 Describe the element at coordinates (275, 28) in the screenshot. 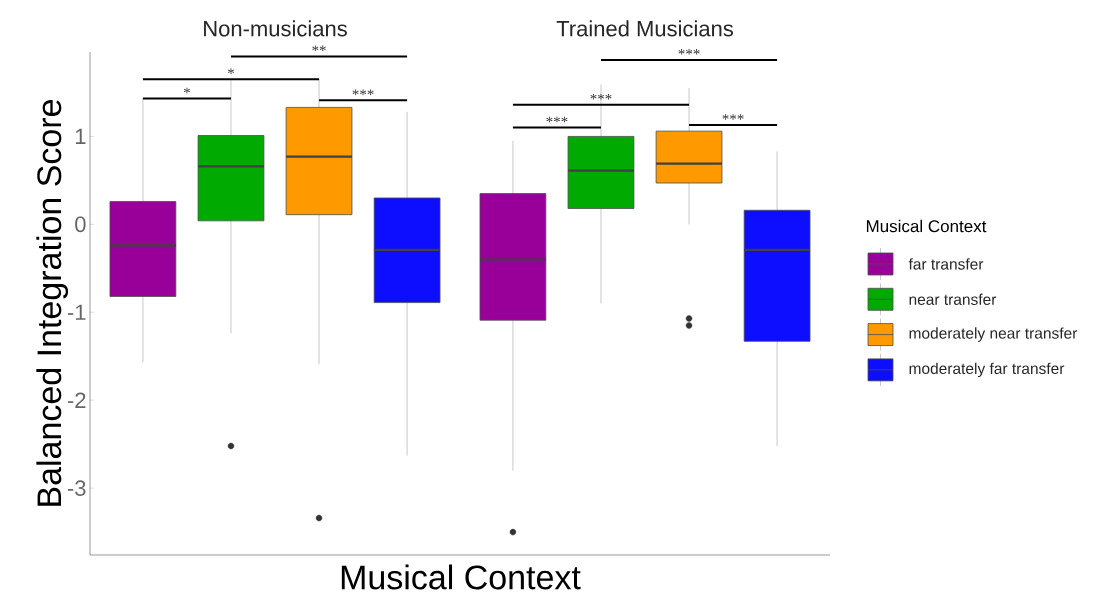

I see `x-tick-label: Non-musicians` at that location.